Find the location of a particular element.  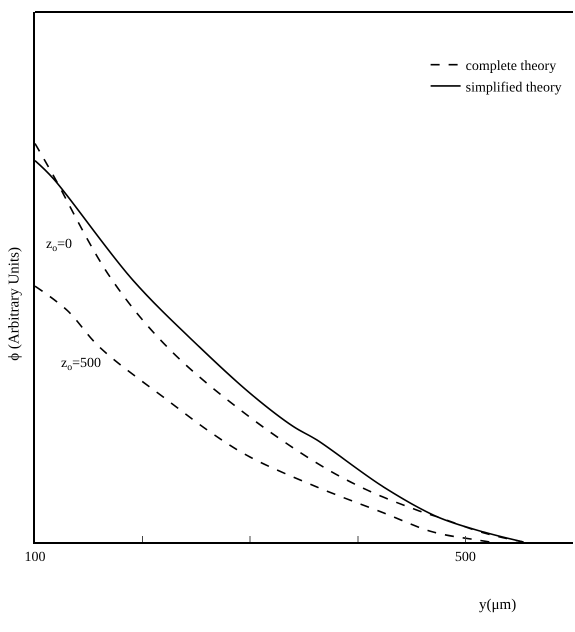

annotation: z$_{o}$=500 is located at coordinates (81, 364).